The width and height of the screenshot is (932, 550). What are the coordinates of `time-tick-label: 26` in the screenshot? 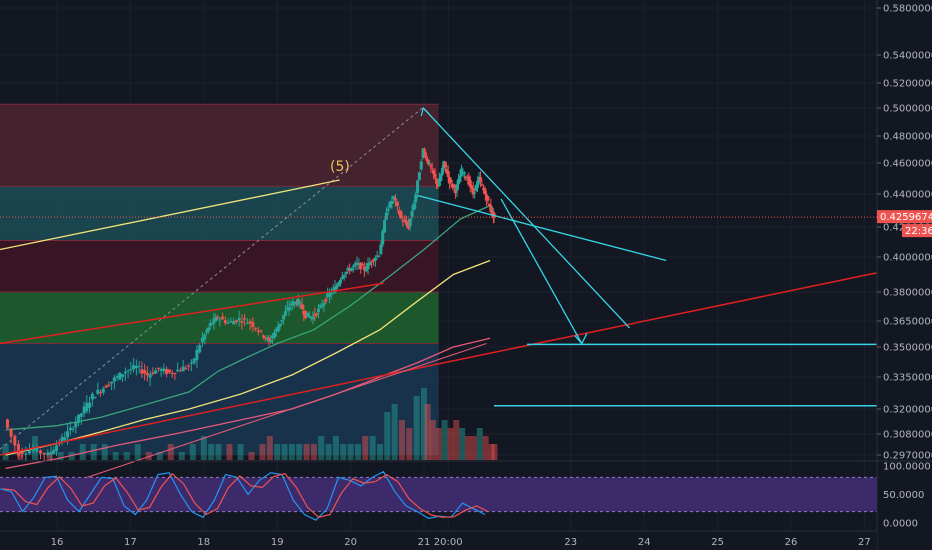 It's located at (791, 542).